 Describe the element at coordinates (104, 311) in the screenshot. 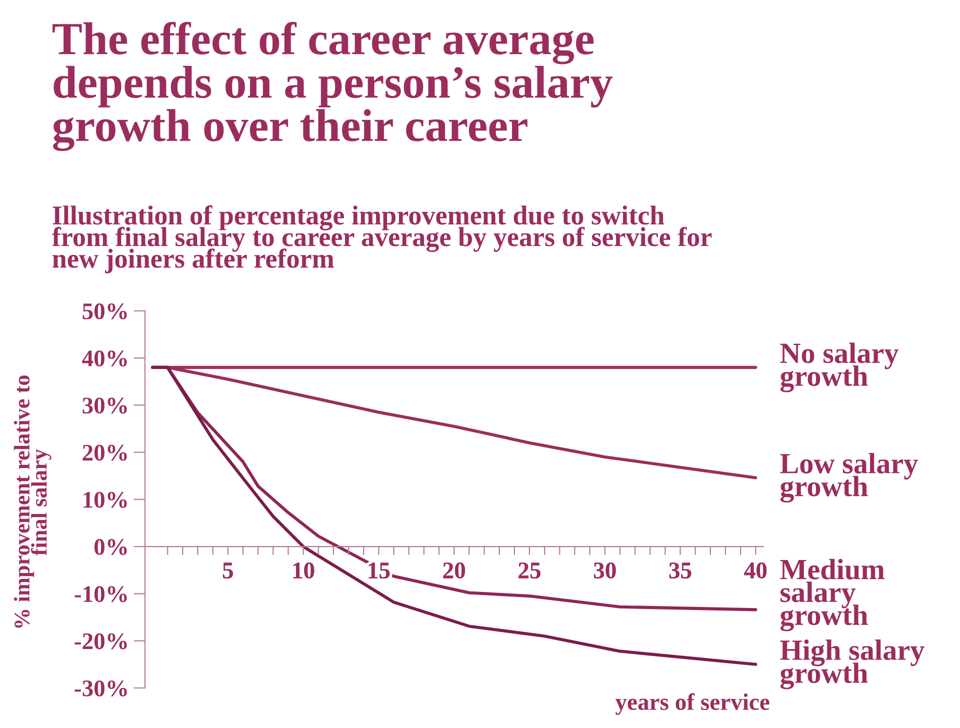

I see `y-tick-label: 50%` at that location.